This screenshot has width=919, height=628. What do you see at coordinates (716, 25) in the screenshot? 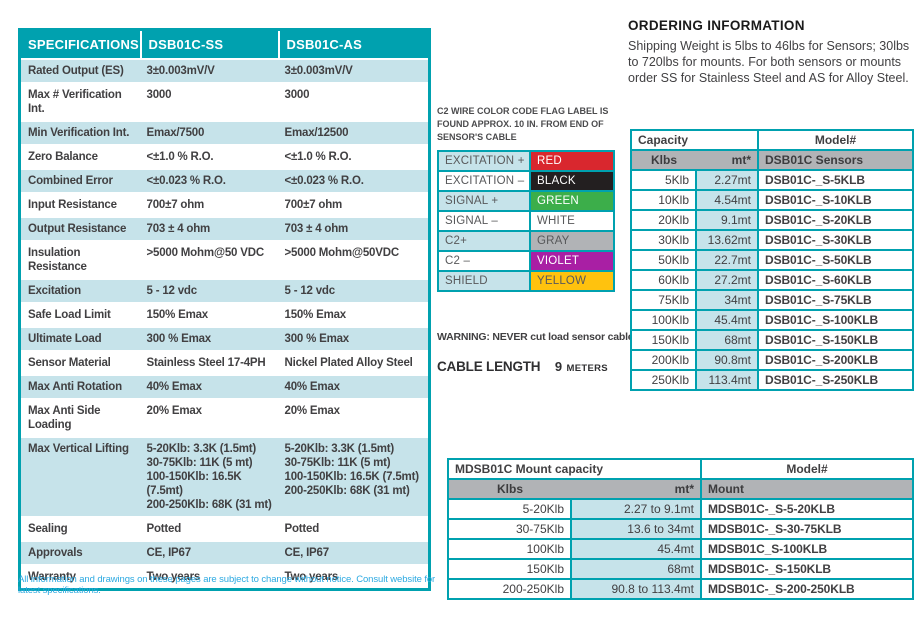
I see `ordering-information-title: ORDERING INFORMATION` at bounding box center [716, 25].